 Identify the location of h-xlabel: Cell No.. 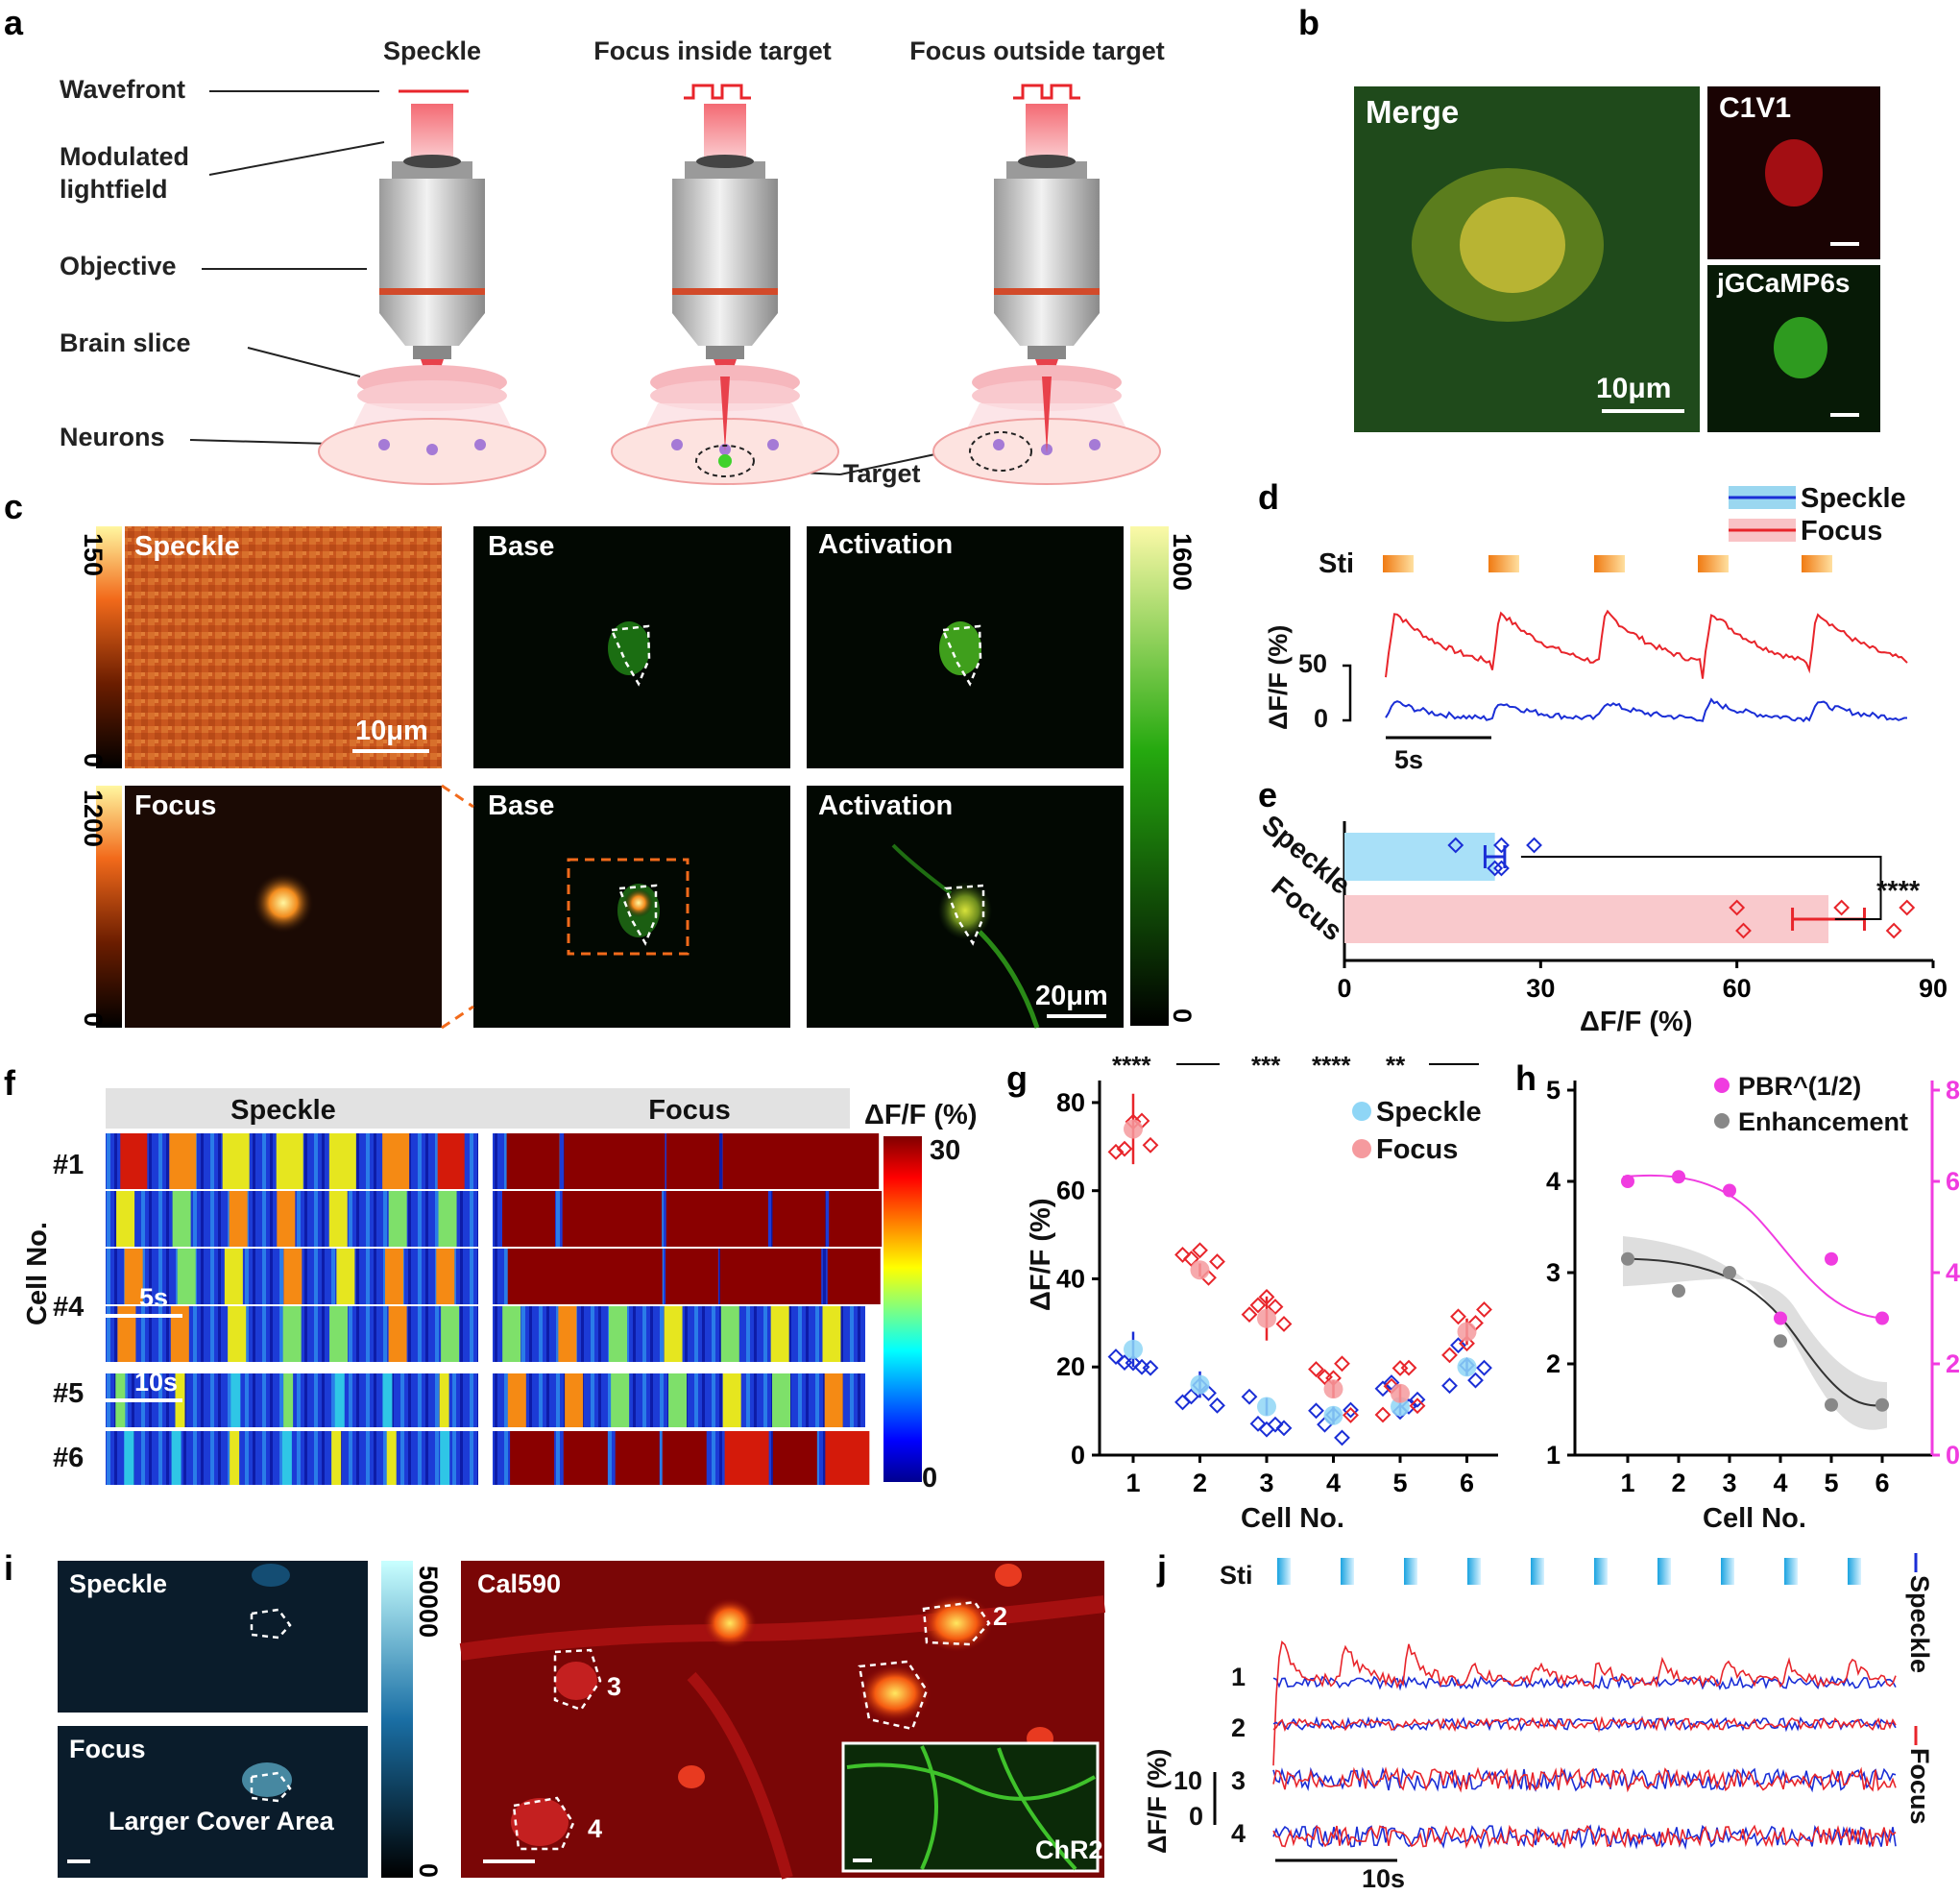
(1755, 1518).